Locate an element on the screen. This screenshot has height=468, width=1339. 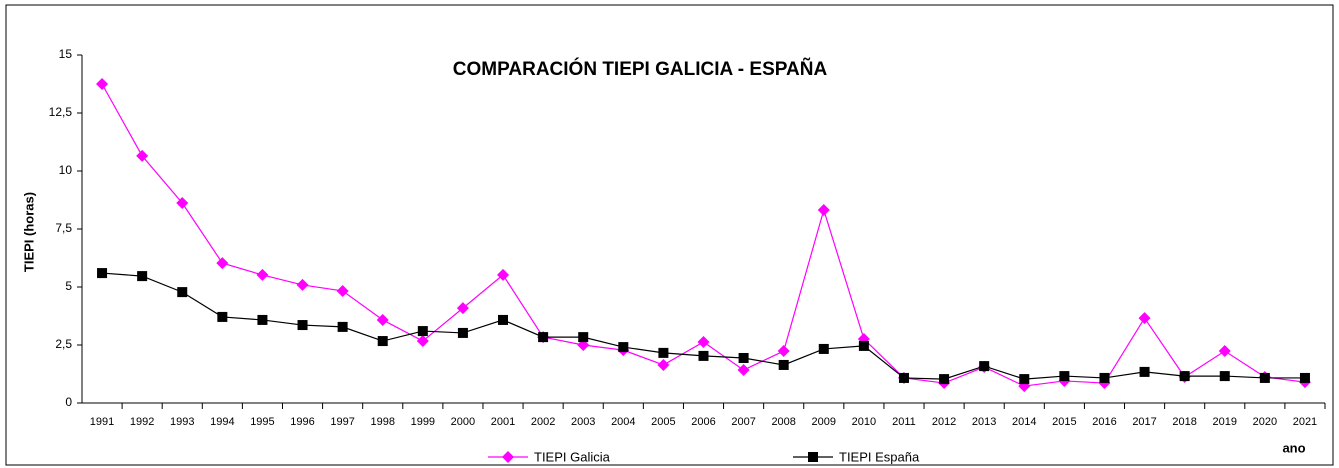
x-tick-label: 2021 is located at coordinates (1305, 422).